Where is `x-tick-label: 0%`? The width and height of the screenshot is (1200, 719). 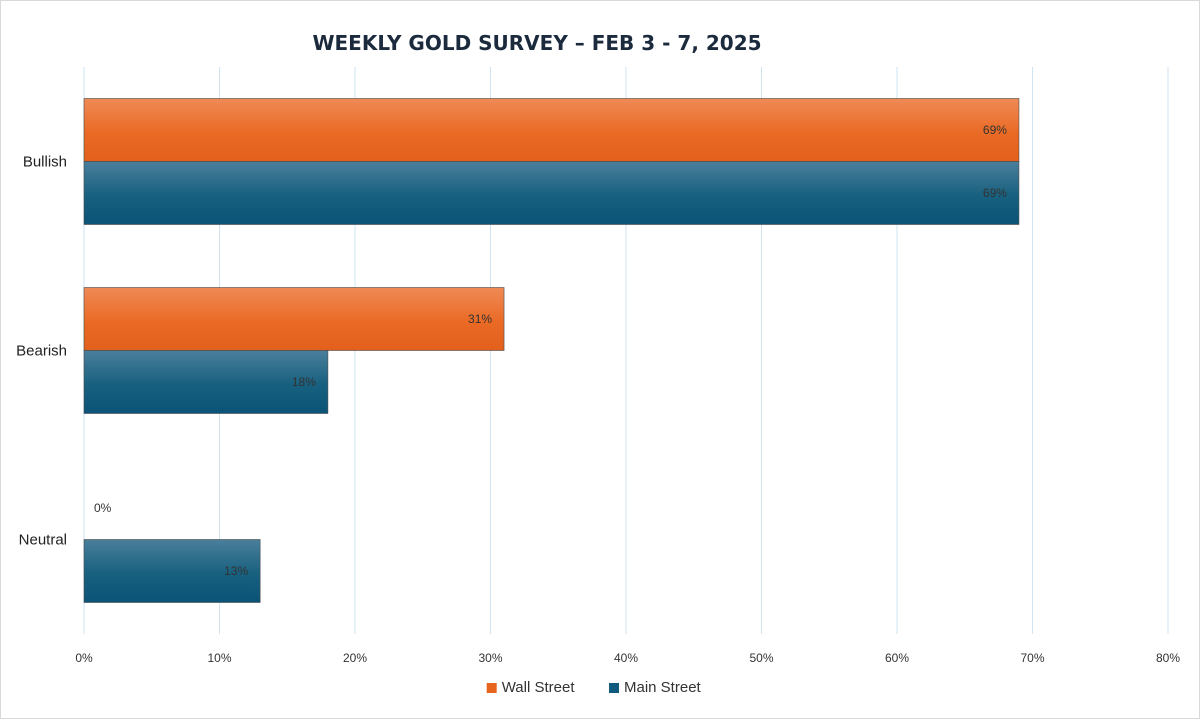 x-tick-label: 0% is located at coordinates (84, 658).